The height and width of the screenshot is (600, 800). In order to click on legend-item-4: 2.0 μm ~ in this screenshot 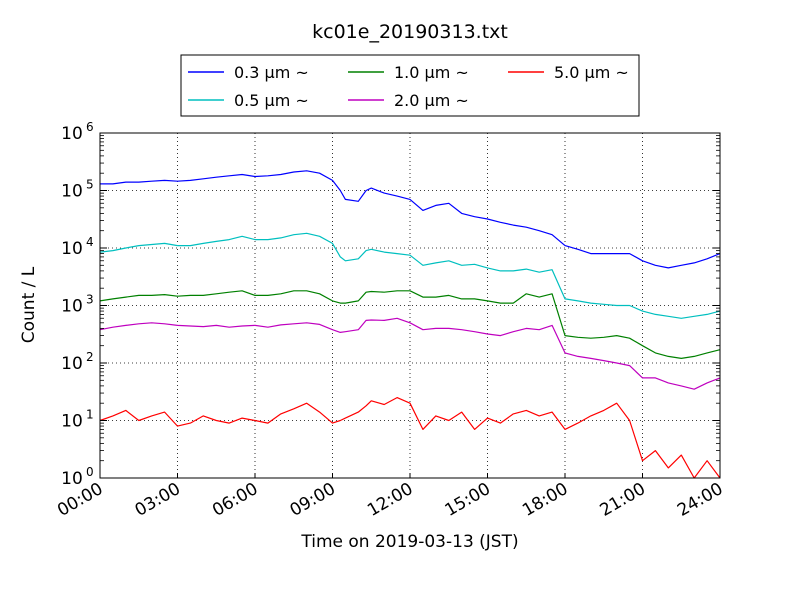, I will do `click(408, 100)`.